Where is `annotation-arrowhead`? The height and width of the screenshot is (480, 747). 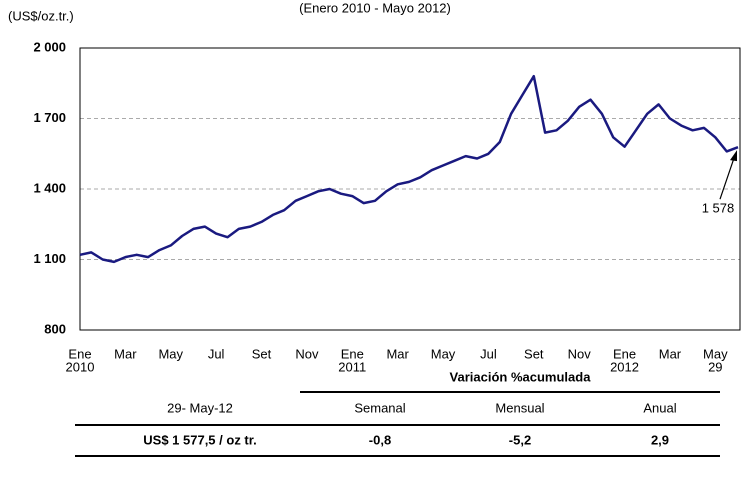 annotation-arrowhead is located at coordinates (733, 156).